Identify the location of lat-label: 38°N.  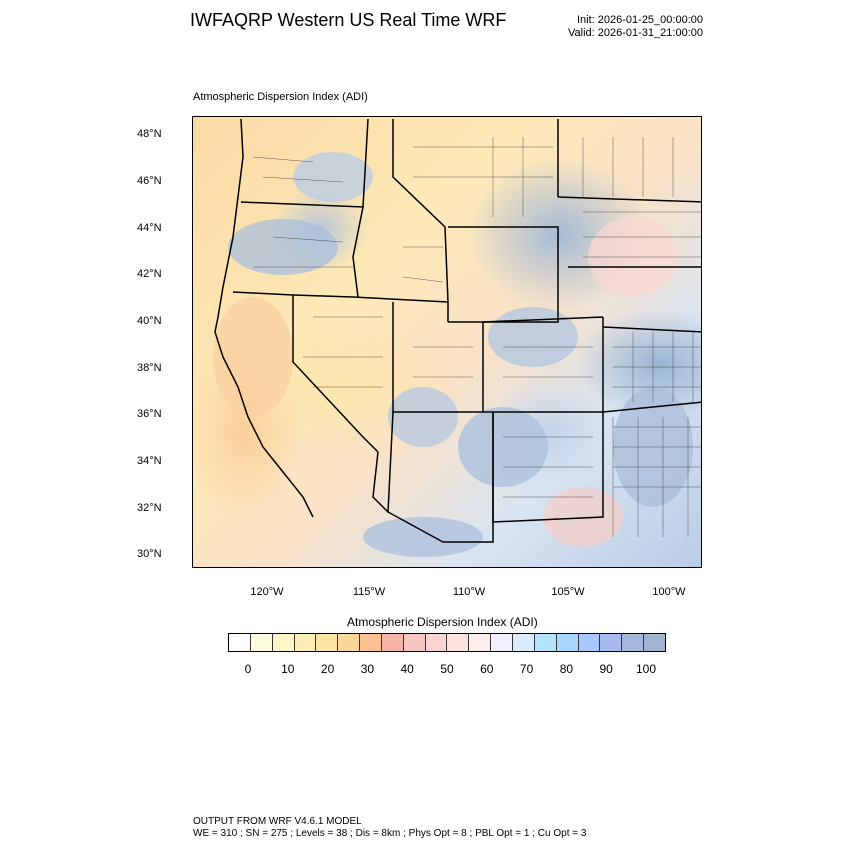
(149, 368).